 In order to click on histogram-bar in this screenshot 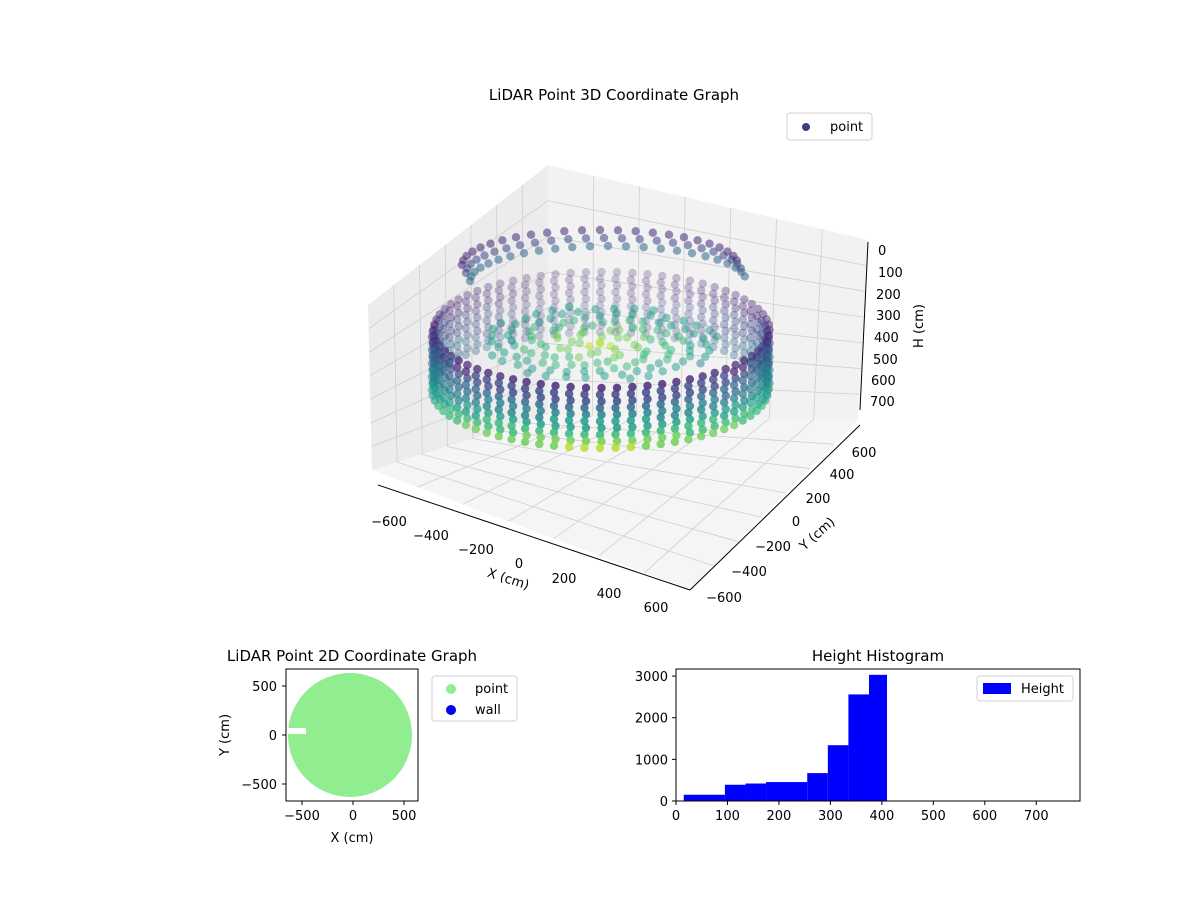, I will do `click(838, 773)`.